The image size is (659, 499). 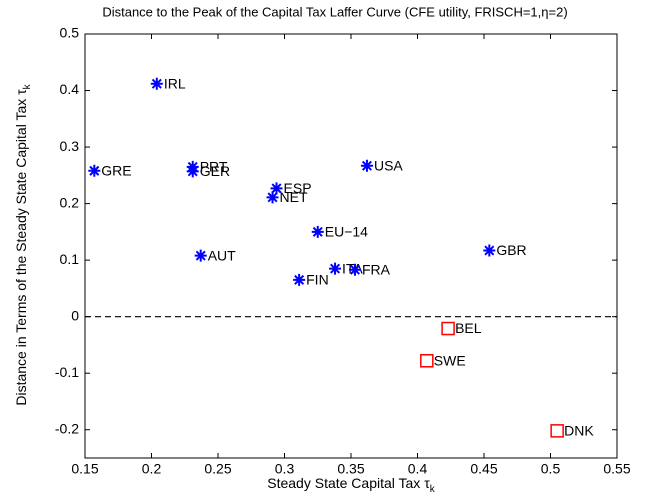 I want to click on point-label: SWE, so click(x=450, y=360).